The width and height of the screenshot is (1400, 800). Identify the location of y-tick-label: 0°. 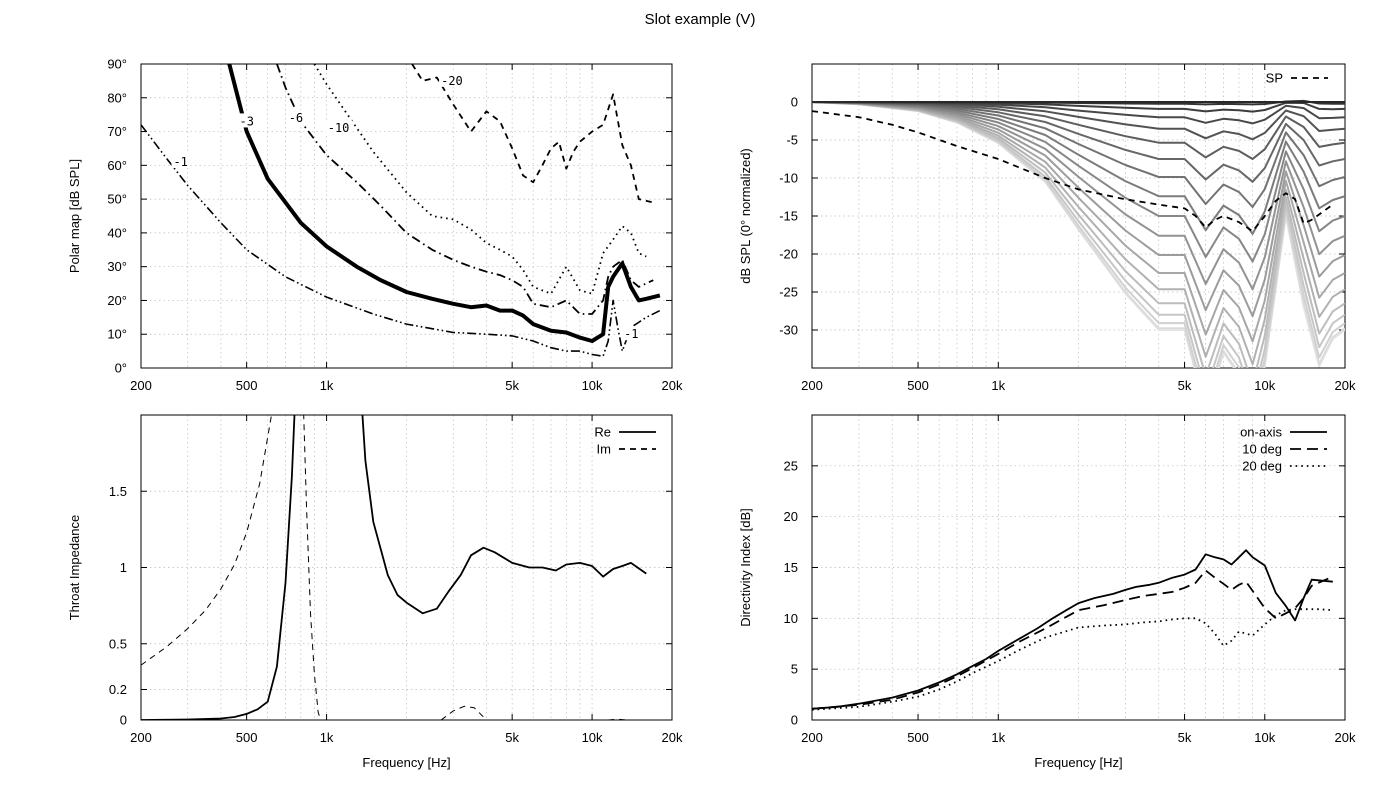
(121, 368).